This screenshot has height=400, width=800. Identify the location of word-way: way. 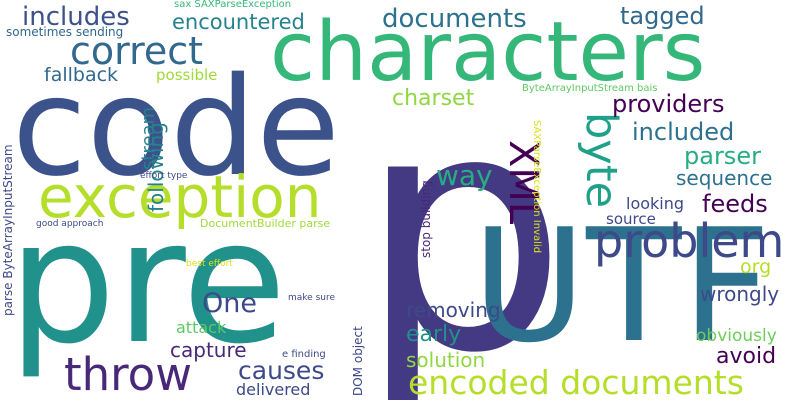
(464, 175).